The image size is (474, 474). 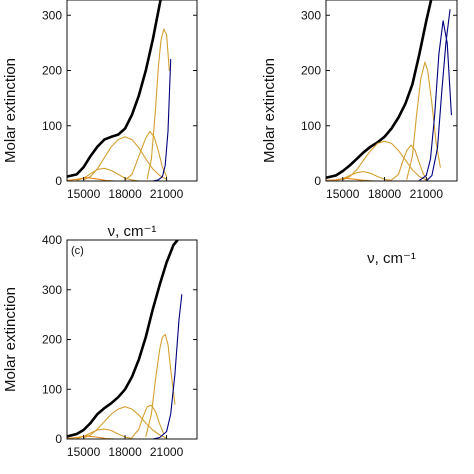 What do you see at coordinates (52, 240) in the screenshot?
I see `y-tick-label: 400` at bounding box center [52, 240].